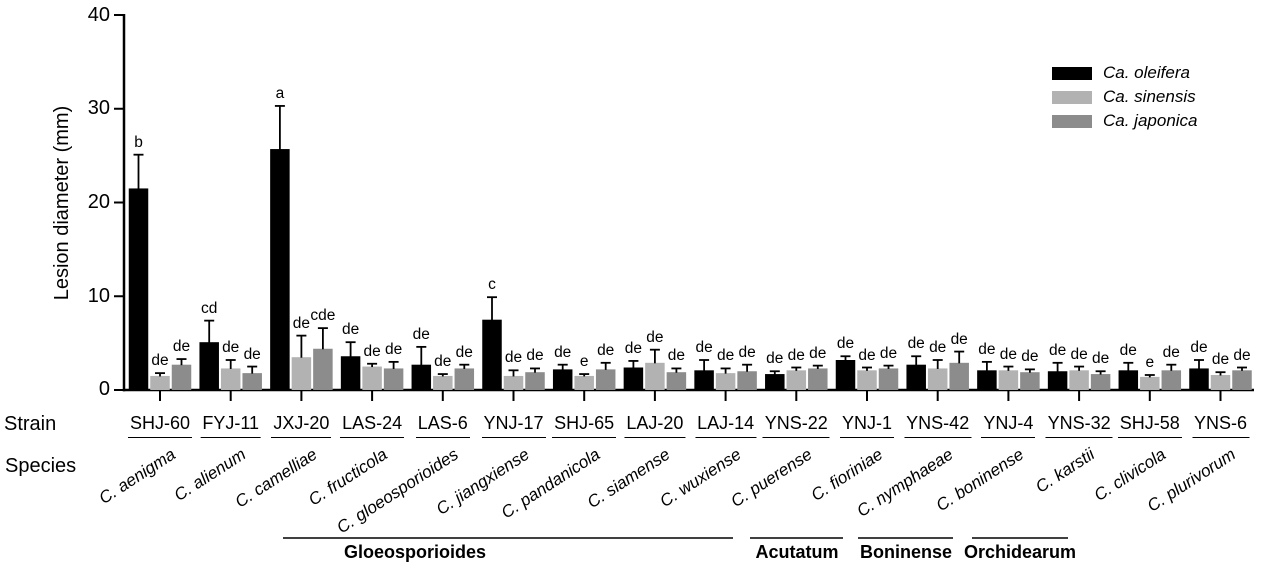 The width and height of the screenshot is (1263, 586). I want to click on legend-item-japonica: Ca. japonica, so click(1125, 121).